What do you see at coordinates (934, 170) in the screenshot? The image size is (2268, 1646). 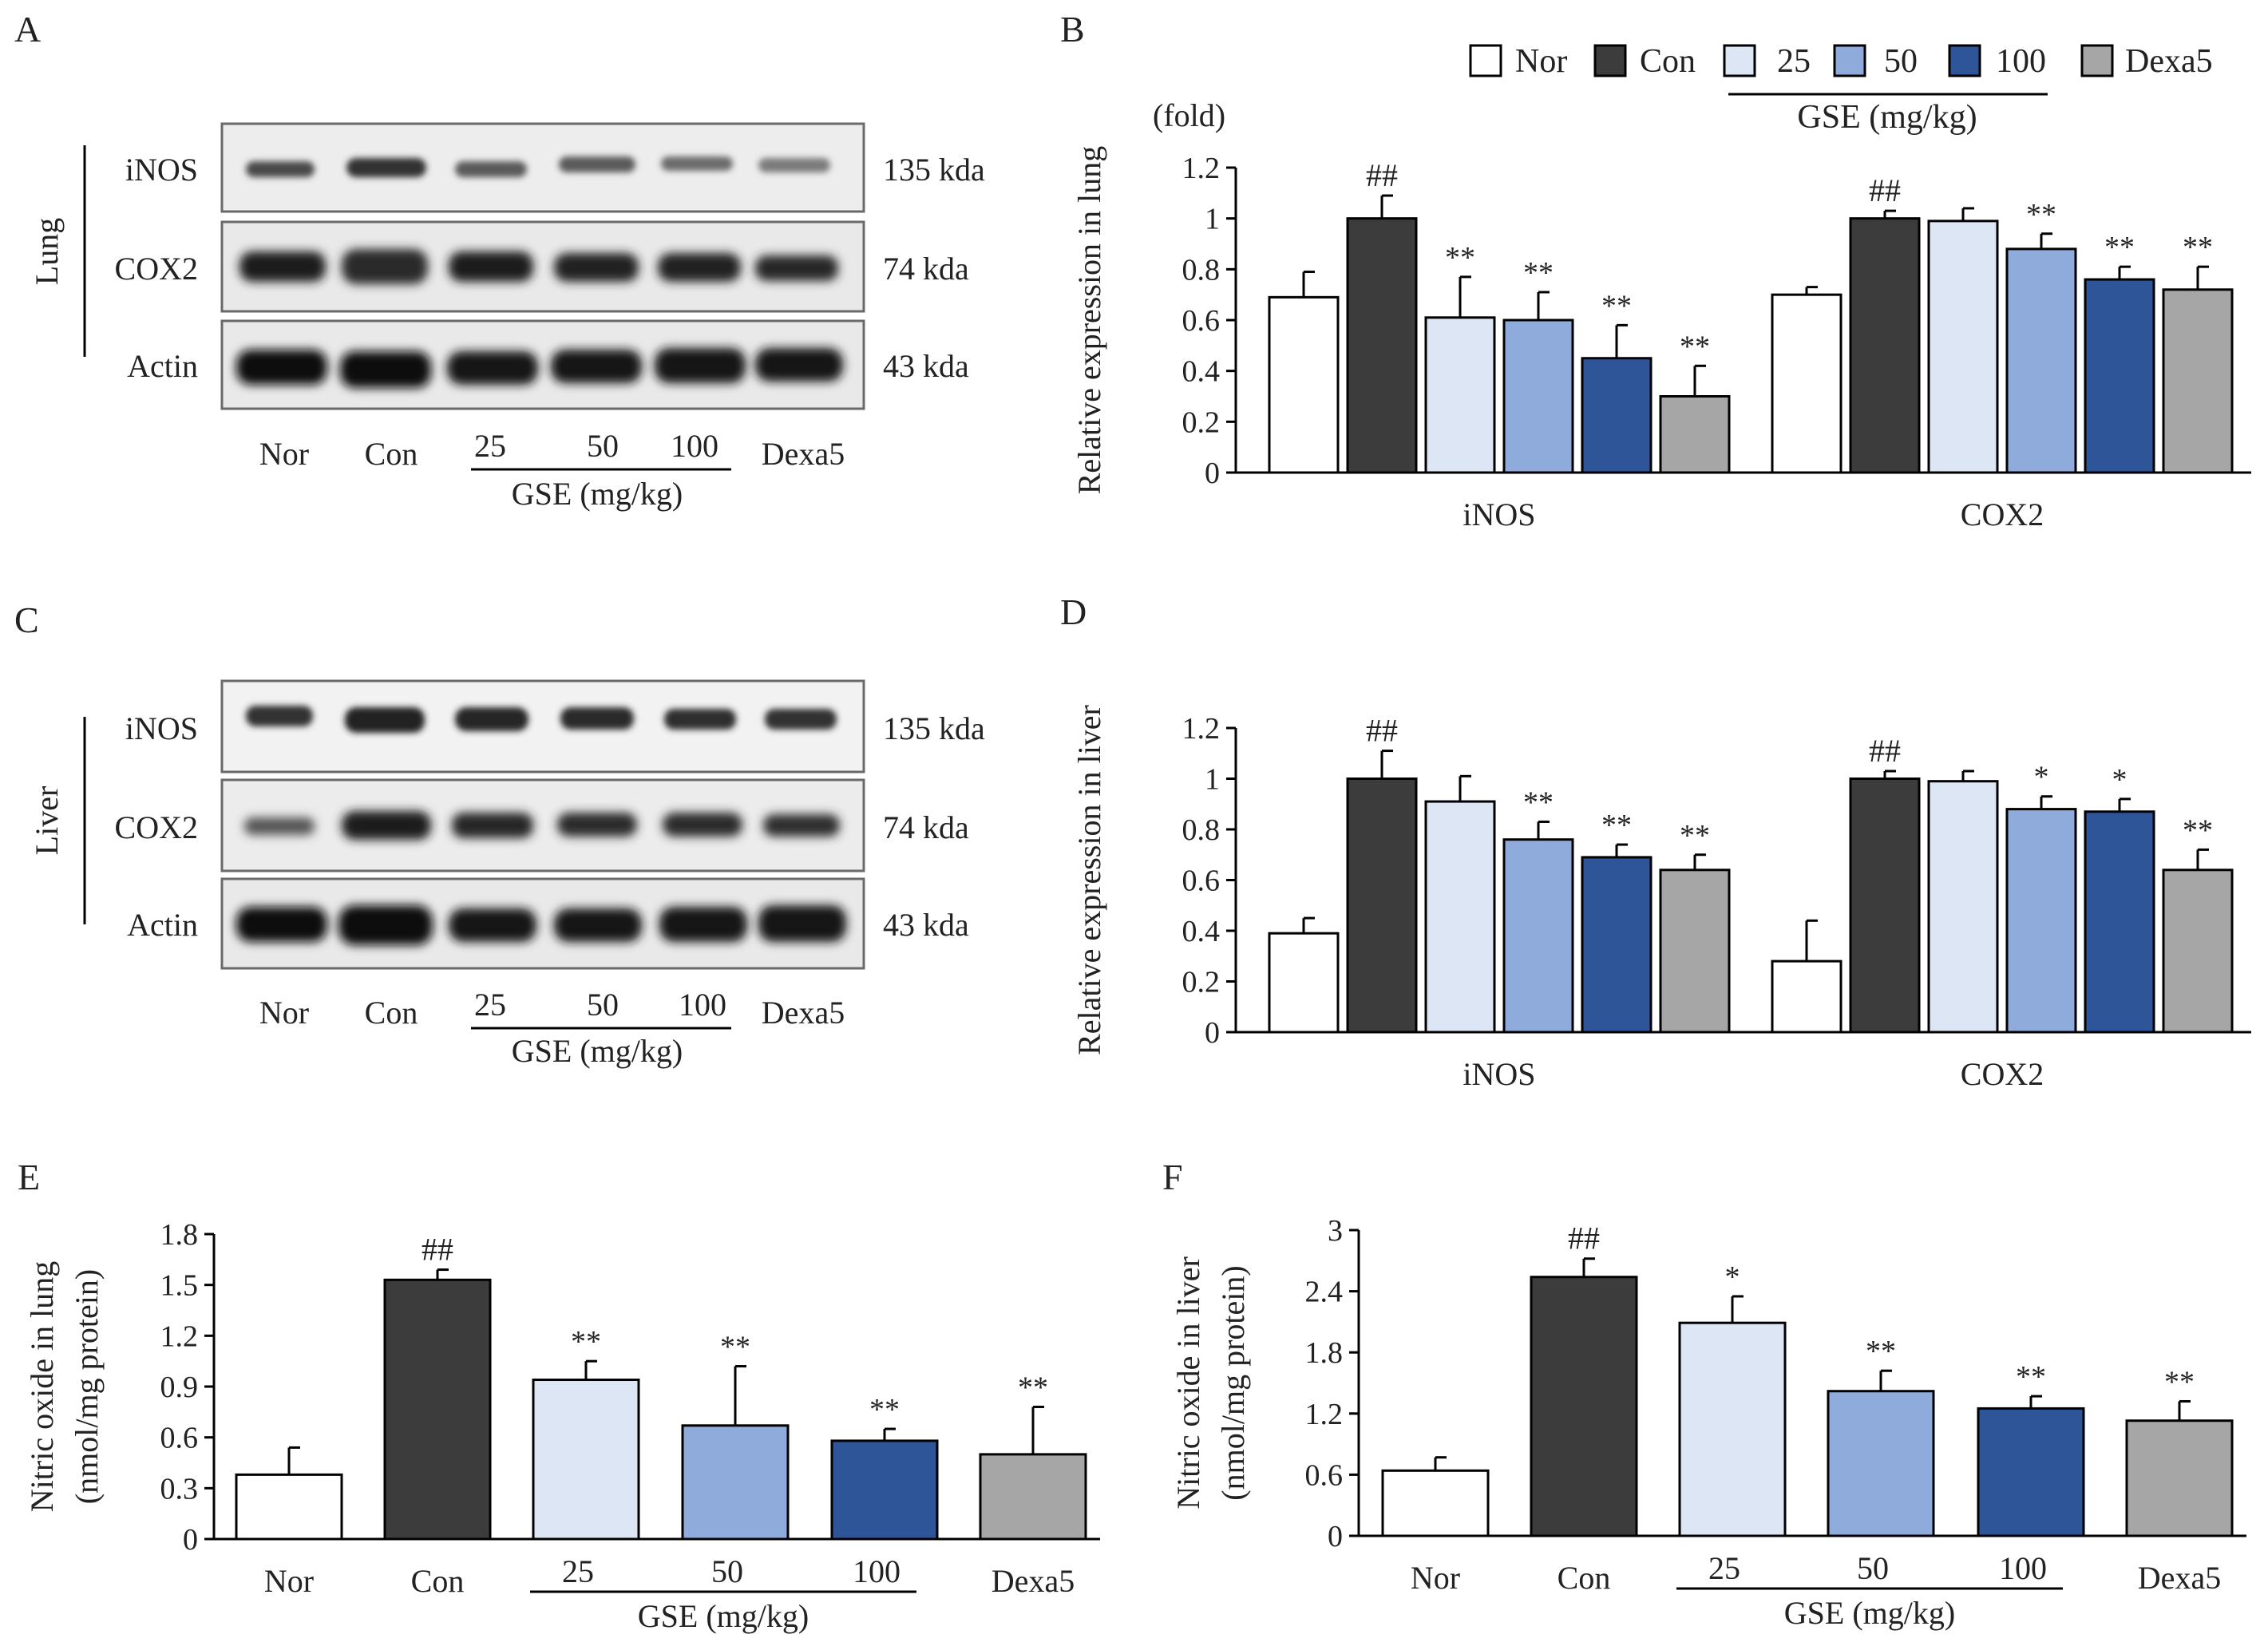 I see `size-label-inos: 135 kda` at bounding box center [934, 170].